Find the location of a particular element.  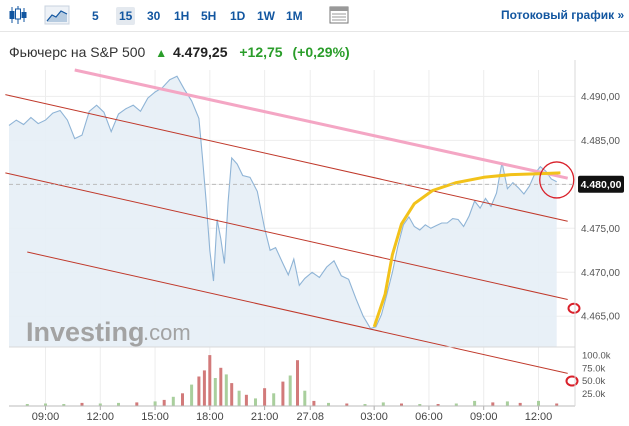

table-view-icon is located at coordinates (339, 15).